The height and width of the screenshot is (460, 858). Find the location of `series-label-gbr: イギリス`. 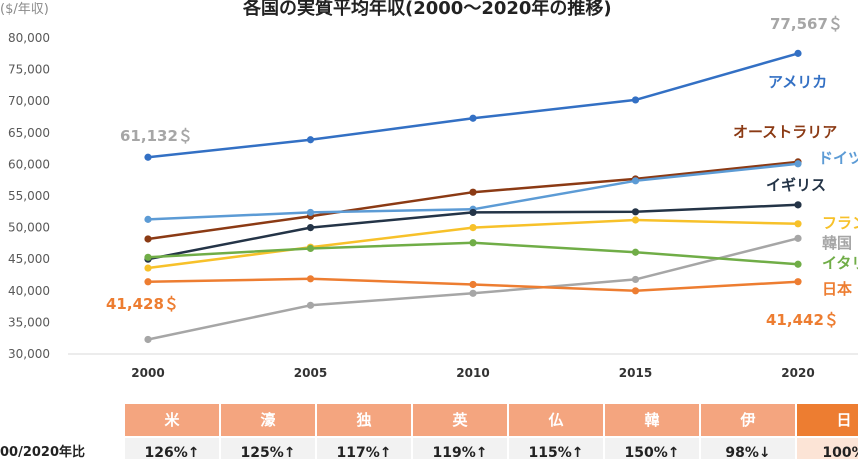

series-label-gbr: イギリス is located at coordinates (796, 185).